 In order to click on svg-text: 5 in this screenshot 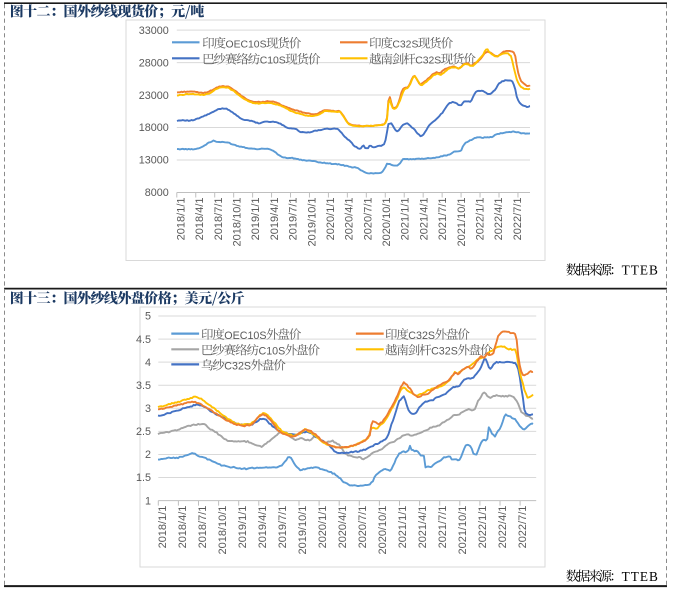, I will do `click(148, 317)`.